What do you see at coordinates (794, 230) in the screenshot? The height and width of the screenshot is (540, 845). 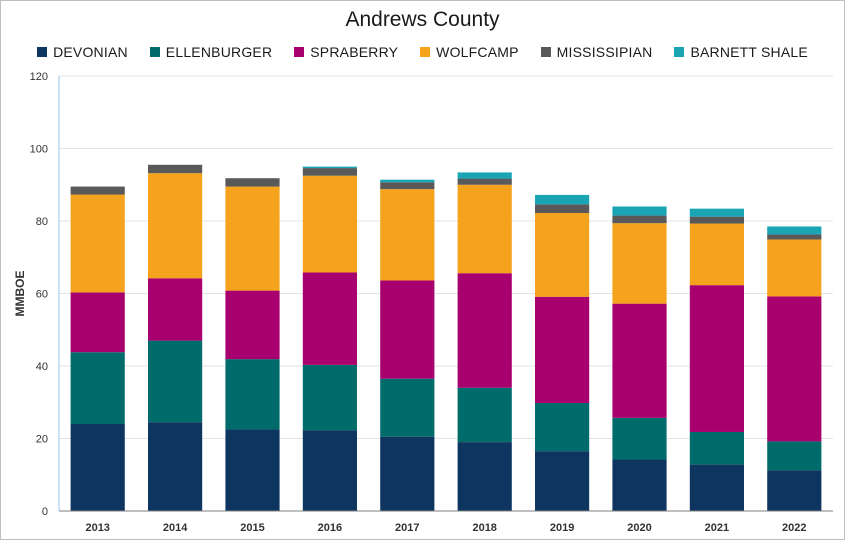 I see `bar-barnett-shale-2022` at bounding box center [794, 230].